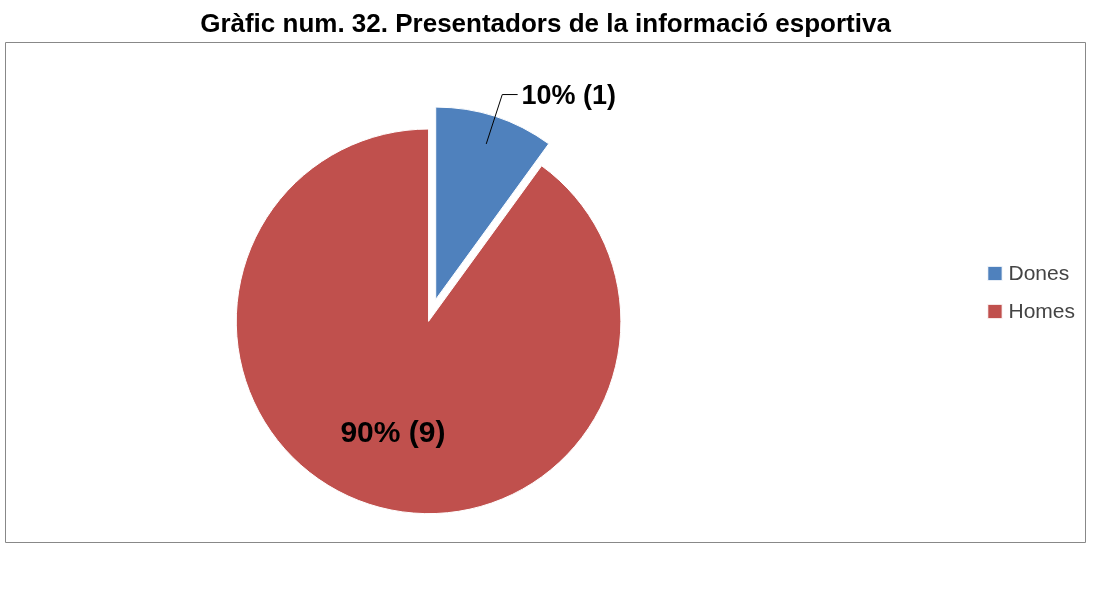  I want to click on data-label: 90% (9), so click(393, 431).